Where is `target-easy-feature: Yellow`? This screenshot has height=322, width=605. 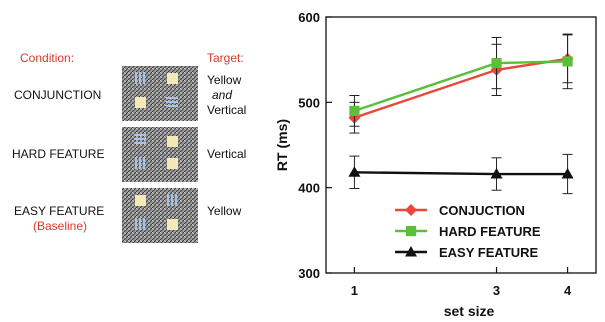 target-easy-feature: Yellow is located at coordinates (224, 211).